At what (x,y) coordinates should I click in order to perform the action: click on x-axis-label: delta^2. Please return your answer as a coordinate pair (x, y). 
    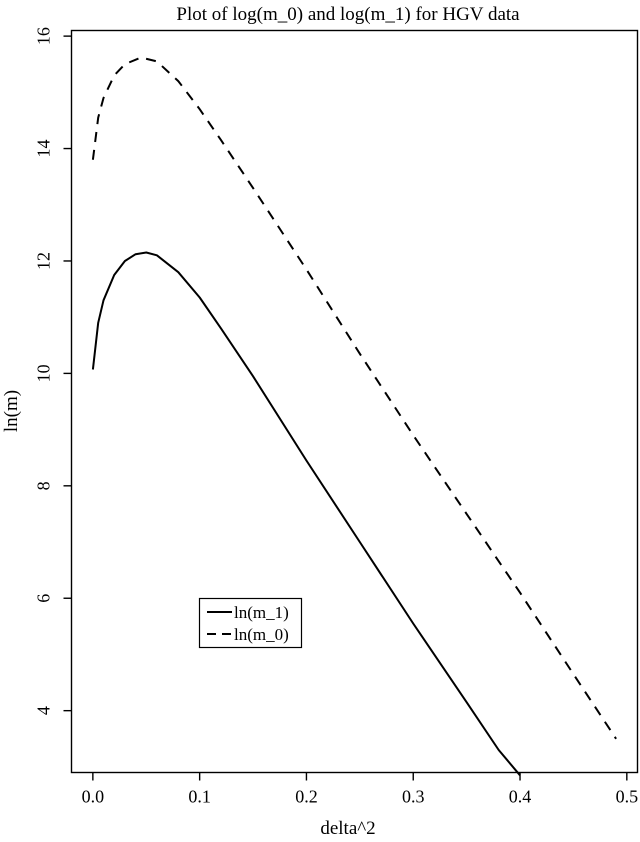
    Looking at the image, I should click on (347, 828).